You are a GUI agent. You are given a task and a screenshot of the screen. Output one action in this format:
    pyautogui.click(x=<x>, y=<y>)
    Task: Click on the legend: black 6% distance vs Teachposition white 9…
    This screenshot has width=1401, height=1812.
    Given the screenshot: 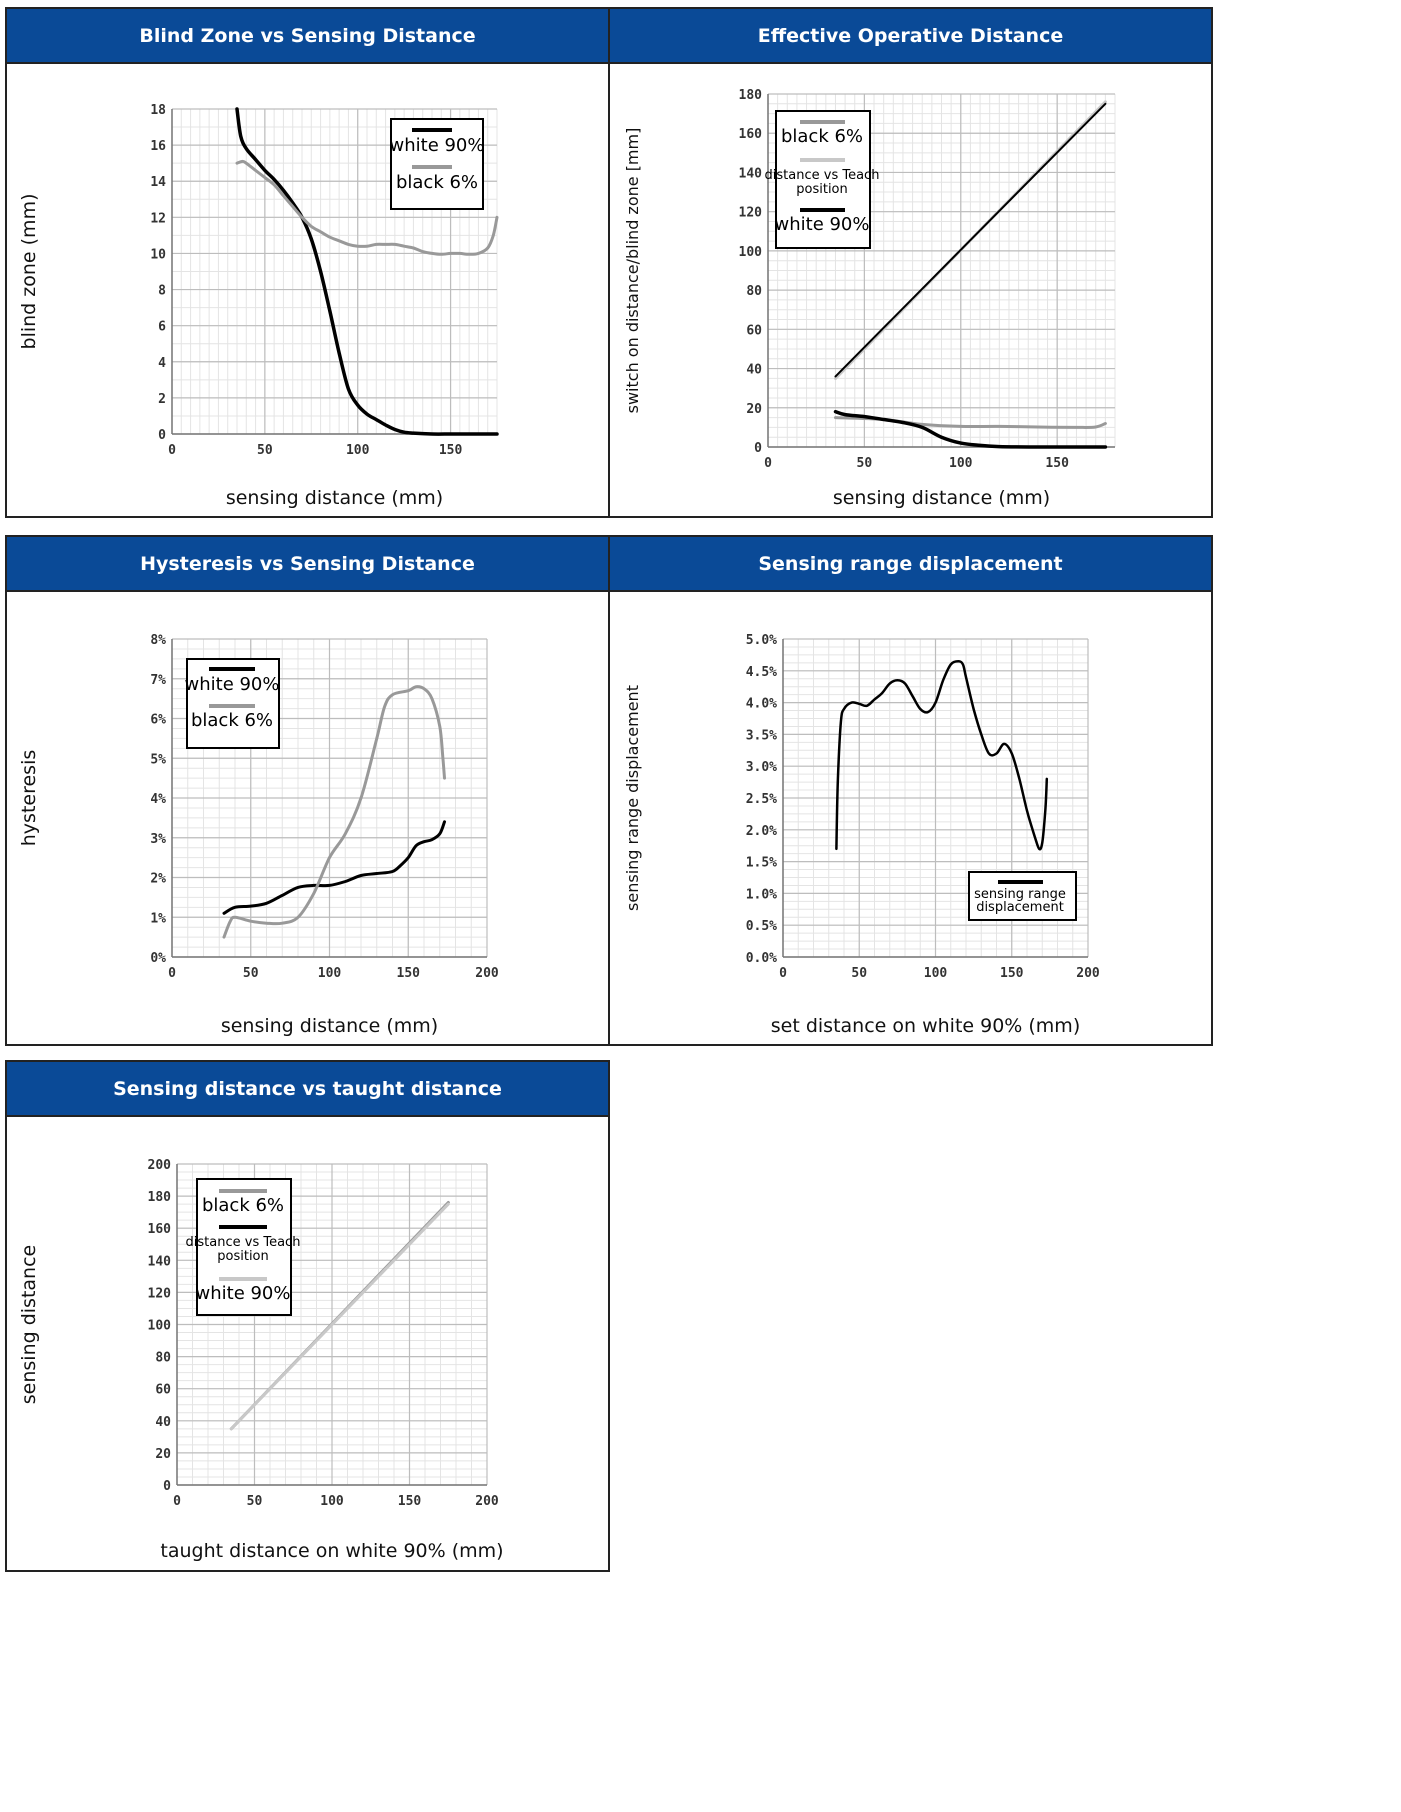 What is the action you would take?
    pyautogui.click(x=243, y=1247)
    